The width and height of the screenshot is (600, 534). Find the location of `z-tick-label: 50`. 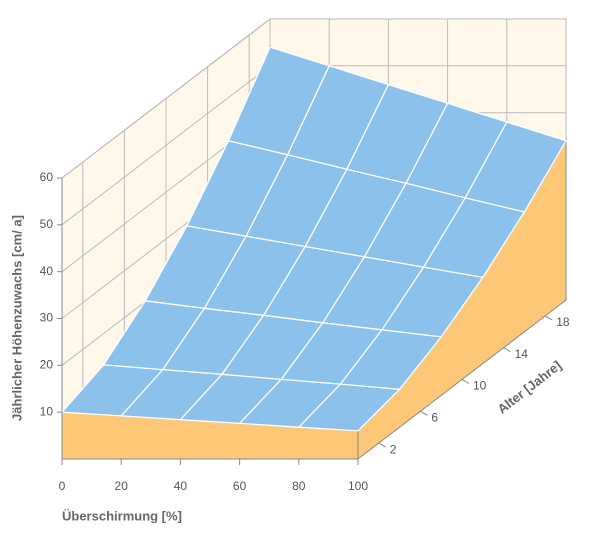

z-tick-label: 50 is located at coordinates (47, 224).